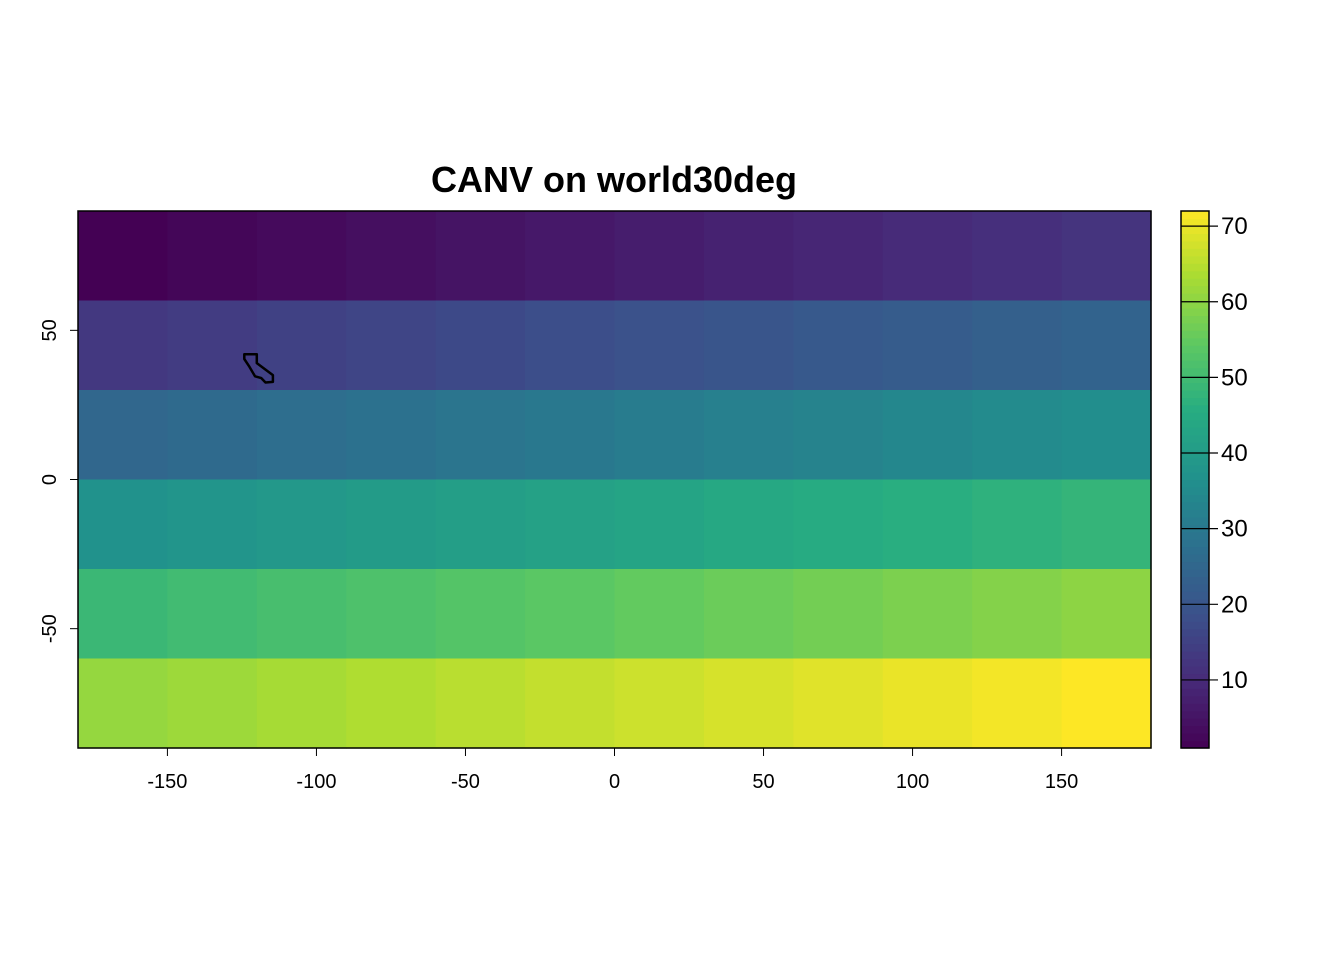 This screenshot has width=1344, height=960. Describe the element at coordinates (614, 179) in the screenshot. I see `chart-title: CANV on world30deg` at that location.